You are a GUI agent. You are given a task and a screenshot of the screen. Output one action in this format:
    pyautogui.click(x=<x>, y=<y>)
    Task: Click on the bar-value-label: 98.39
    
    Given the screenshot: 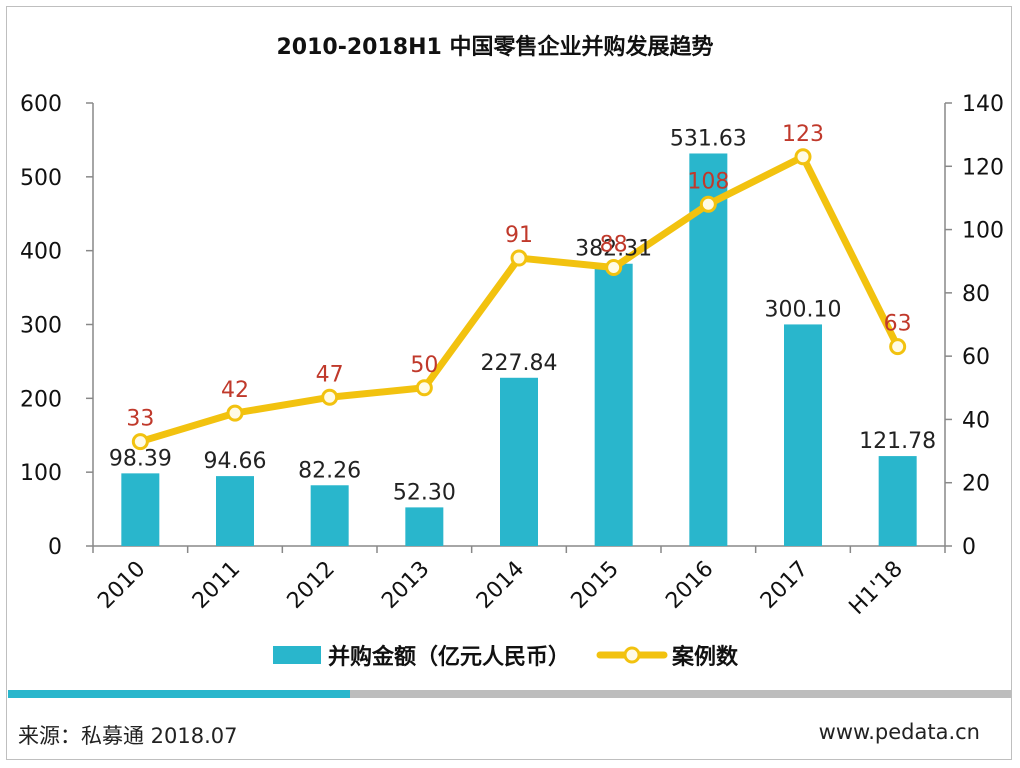 What is the action you would take?
    pyautogui.click(x=140, y=458)
    